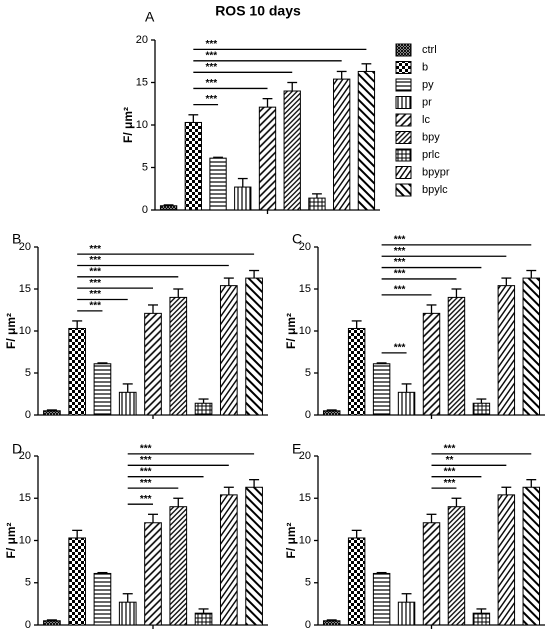  I want to click on figure-title: ROS 10 days, so click(258, 11).